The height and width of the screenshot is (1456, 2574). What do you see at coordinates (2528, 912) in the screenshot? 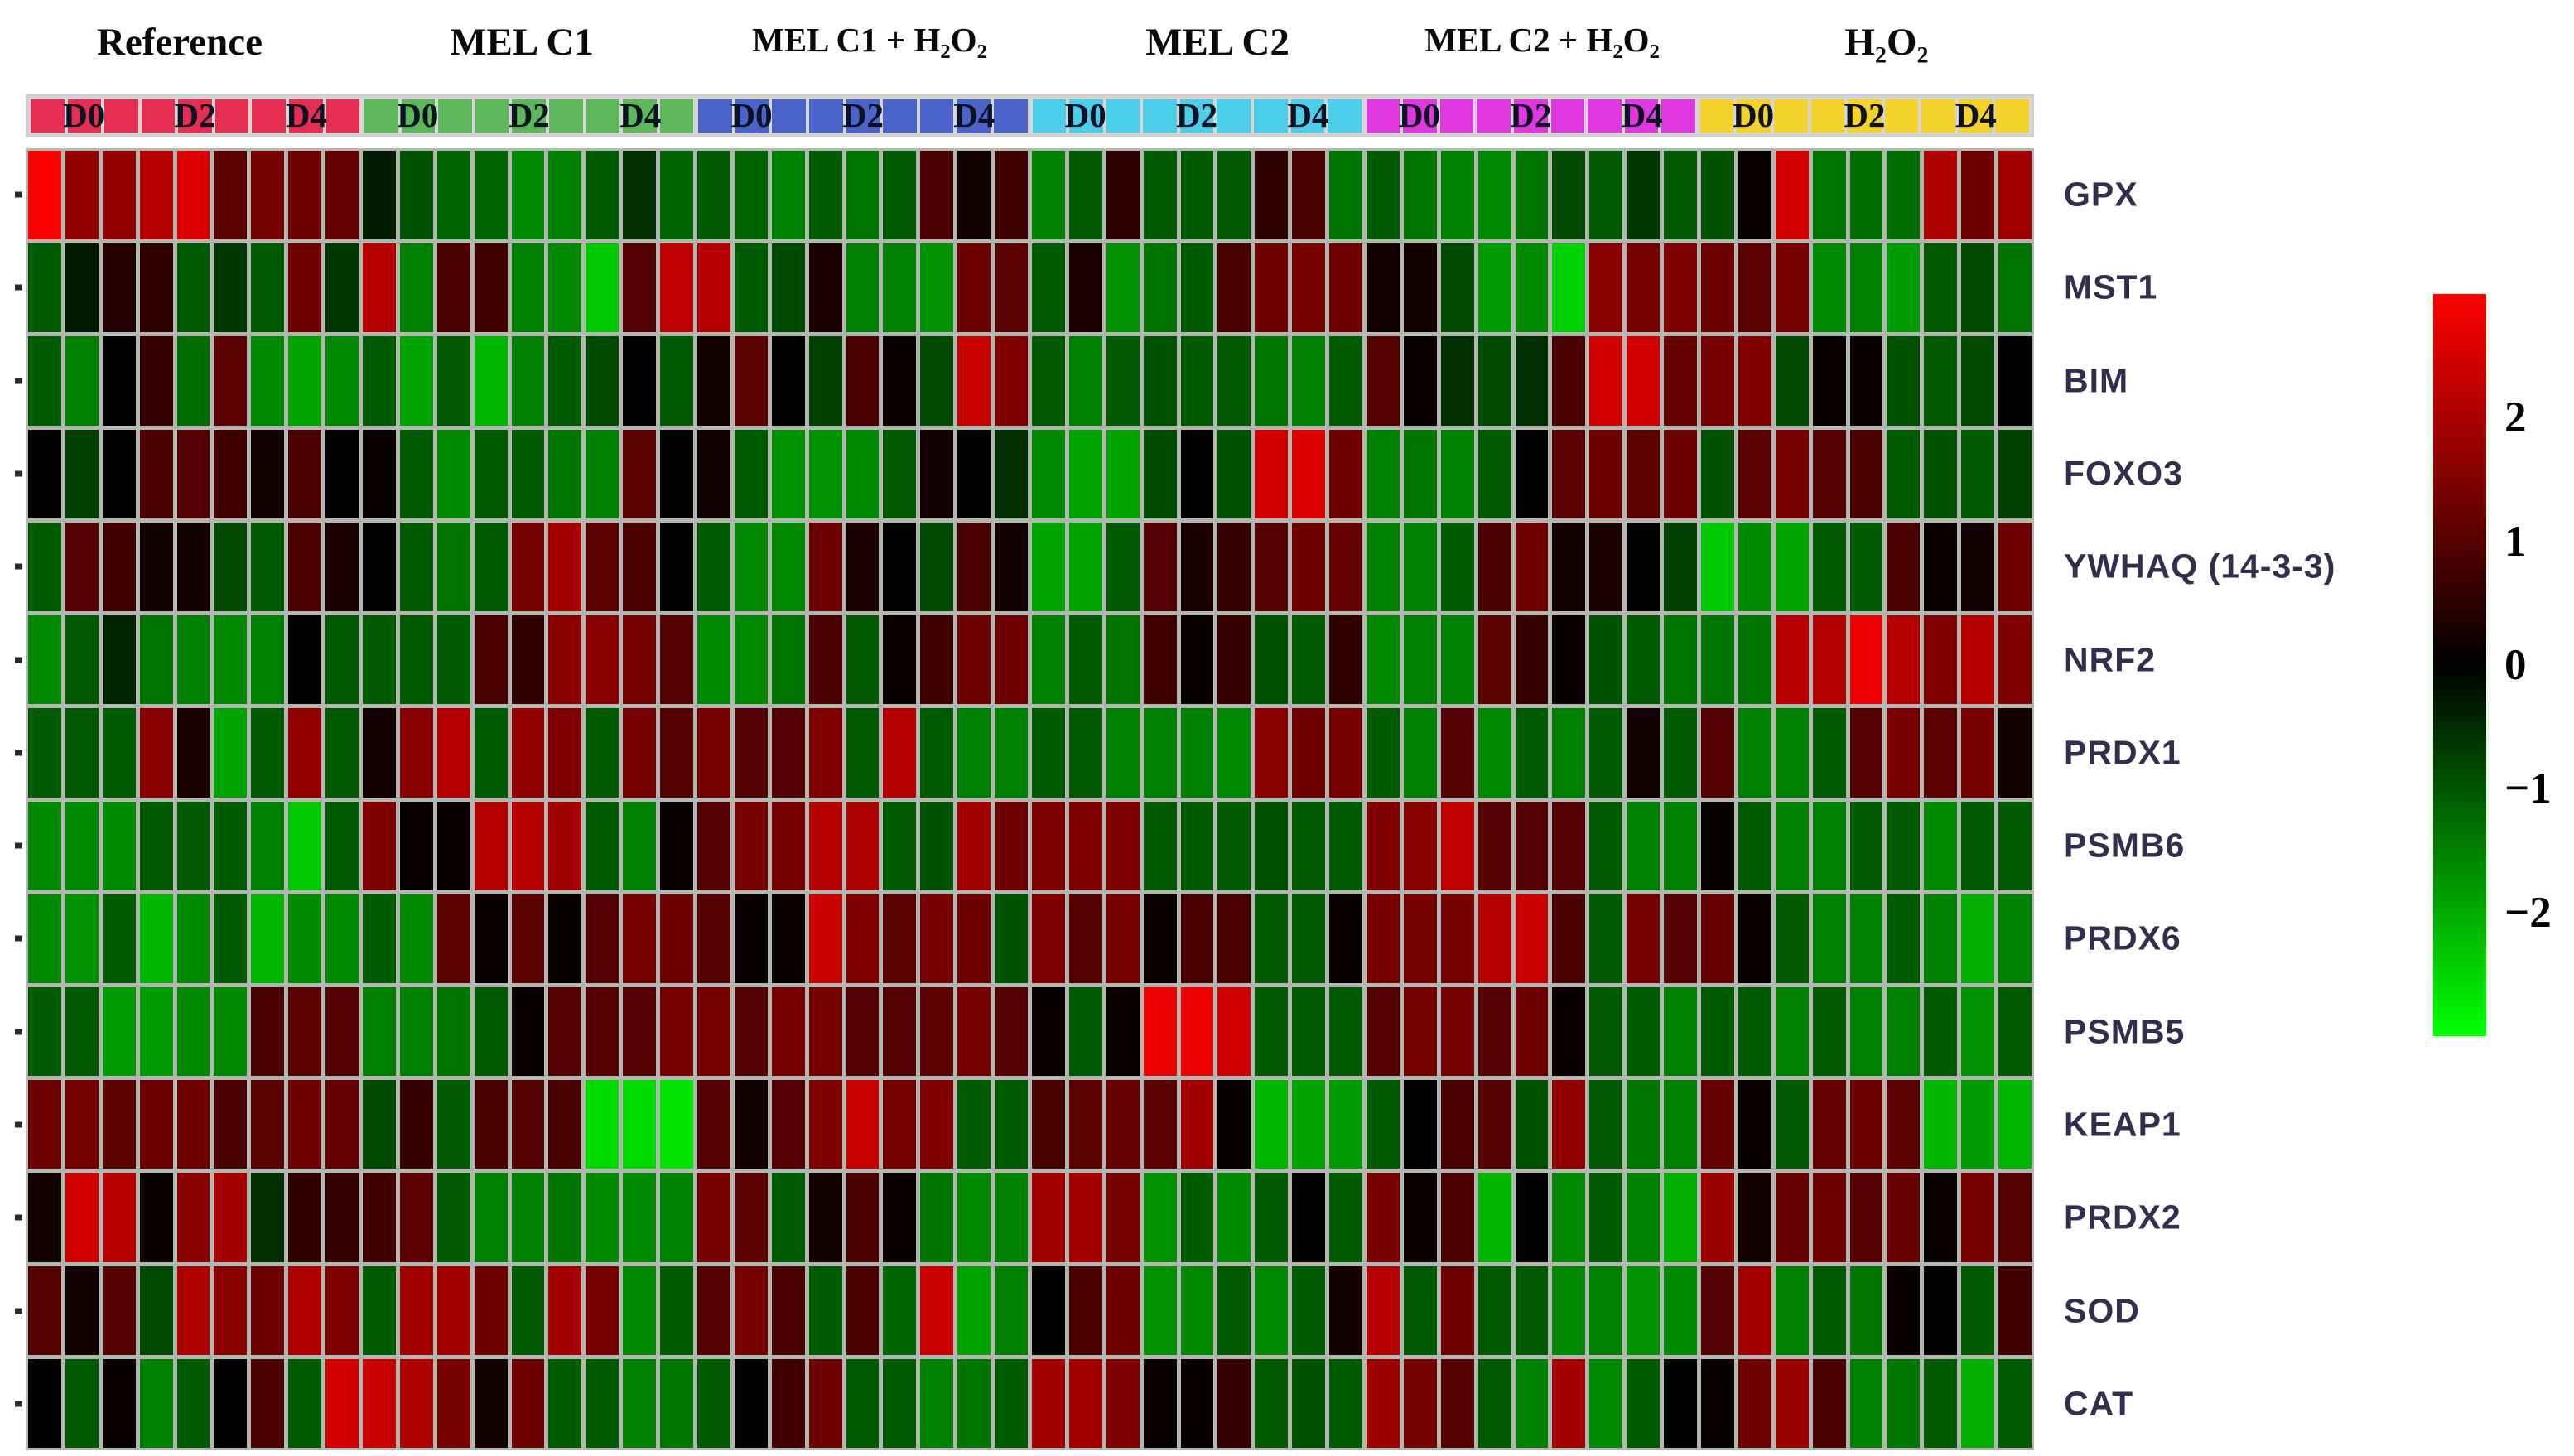
I see `colorbar-tick-label: −2` at bounding box center [2528, 912].